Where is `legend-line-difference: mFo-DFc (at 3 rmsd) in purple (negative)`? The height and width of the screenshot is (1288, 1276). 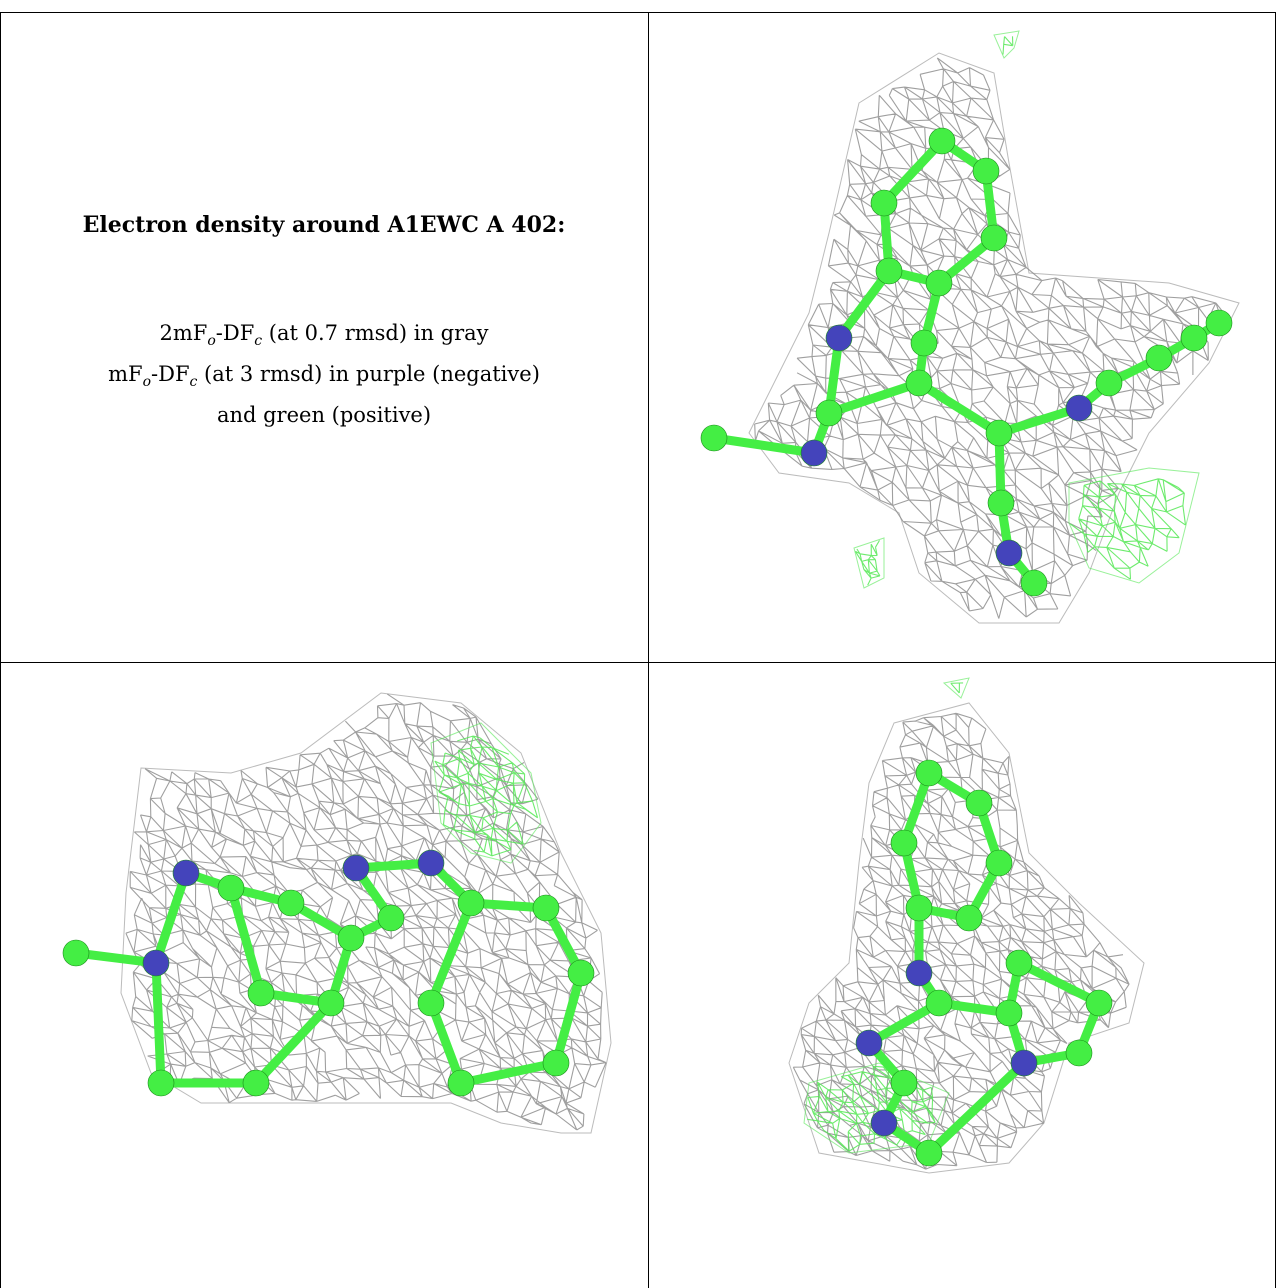 legend-line-difference: mFo-DFc (at 3 rmsd) in purple (negative) is located at coordinates (324, 376).